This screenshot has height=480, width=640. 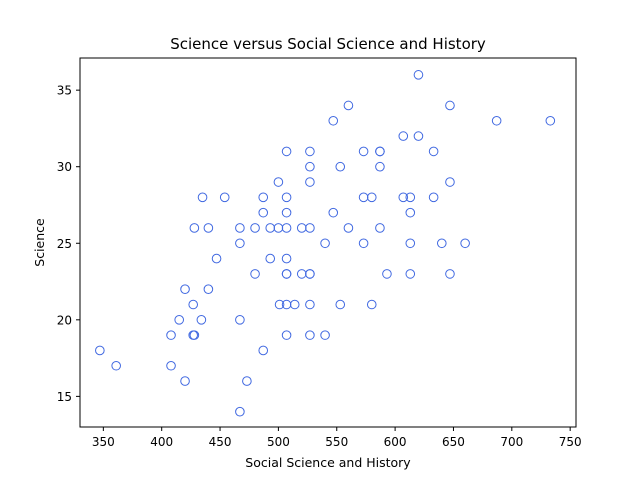 I want to click on x-axis-label: Social Science and History, so click(x=328, y=462).